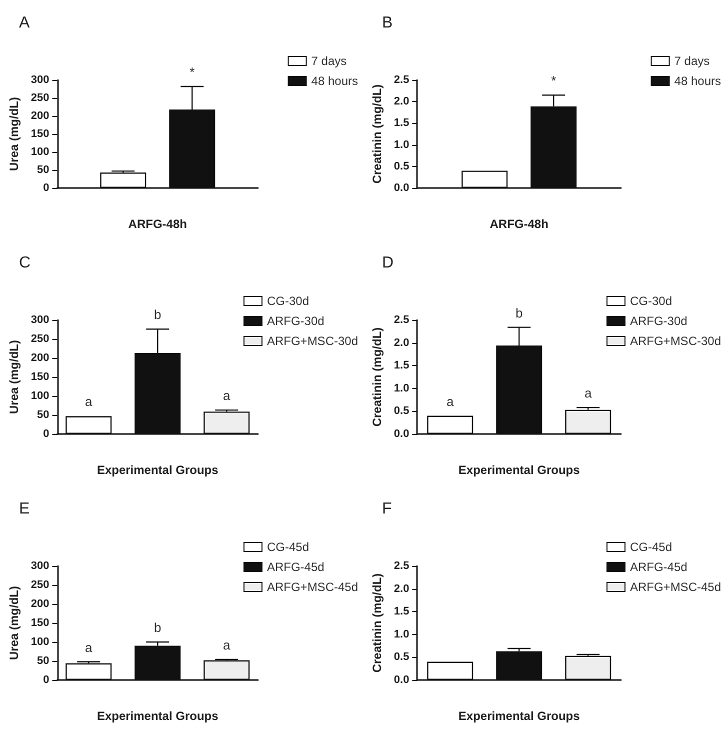 The image size is (726, 733). I want to click on chart-title: E, so click(24, 509).